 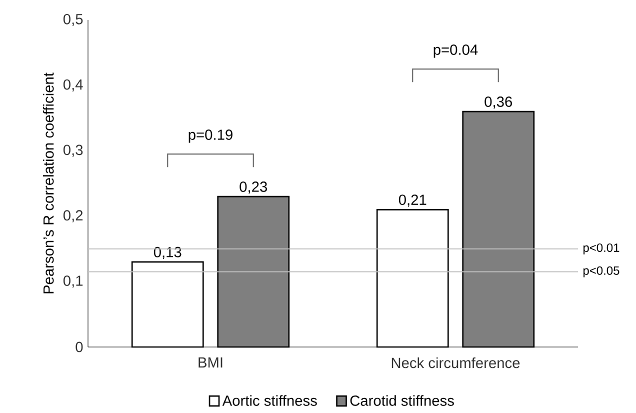 What do you see at coordinates (79, 347) in the screenshot?
I see `y-tick-label: 0` at bounding box center [79, 347].